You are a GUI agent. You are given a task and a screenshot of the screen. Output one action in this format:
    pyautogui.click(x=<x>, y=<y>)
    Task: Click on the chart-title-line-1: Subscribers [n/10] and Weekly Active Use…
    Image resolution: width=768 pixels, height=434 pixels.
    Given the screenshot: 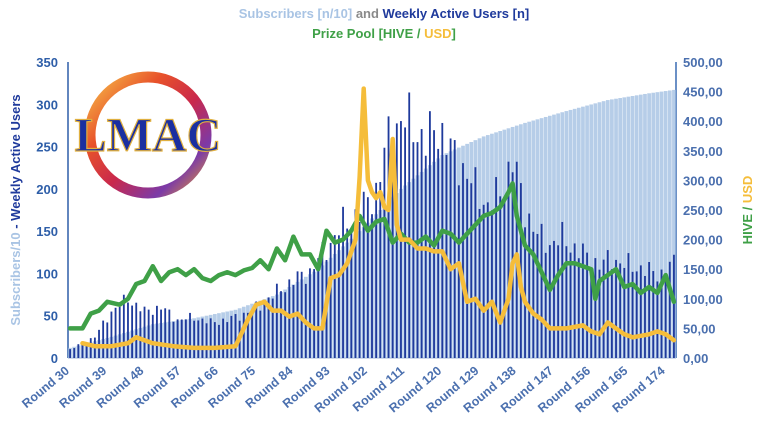 What is the action you would take?
    pyautogui.click(x=384, y=13)
    